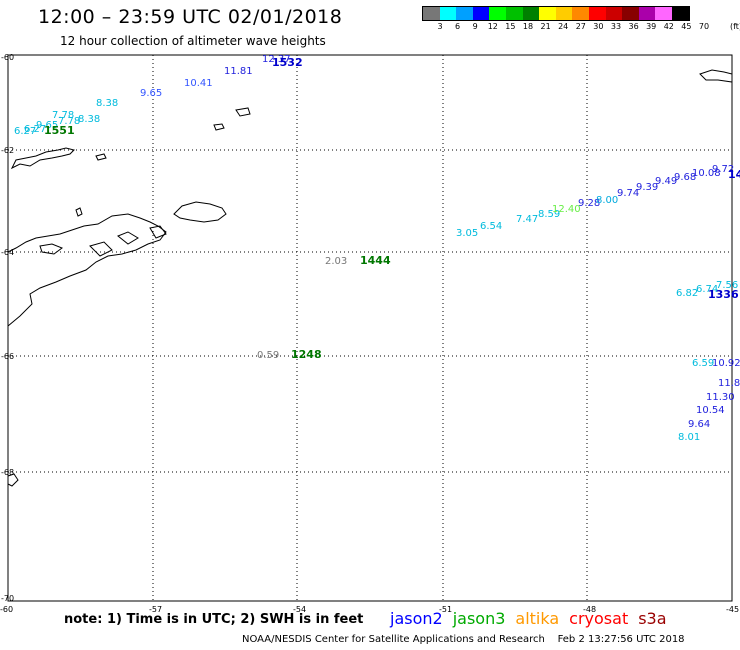 The height and width of the screenshot is (650, 740). Describe the element at coordinates (527, 219) in the screenshot. I see `wave-height-value: 7.47` at that location.